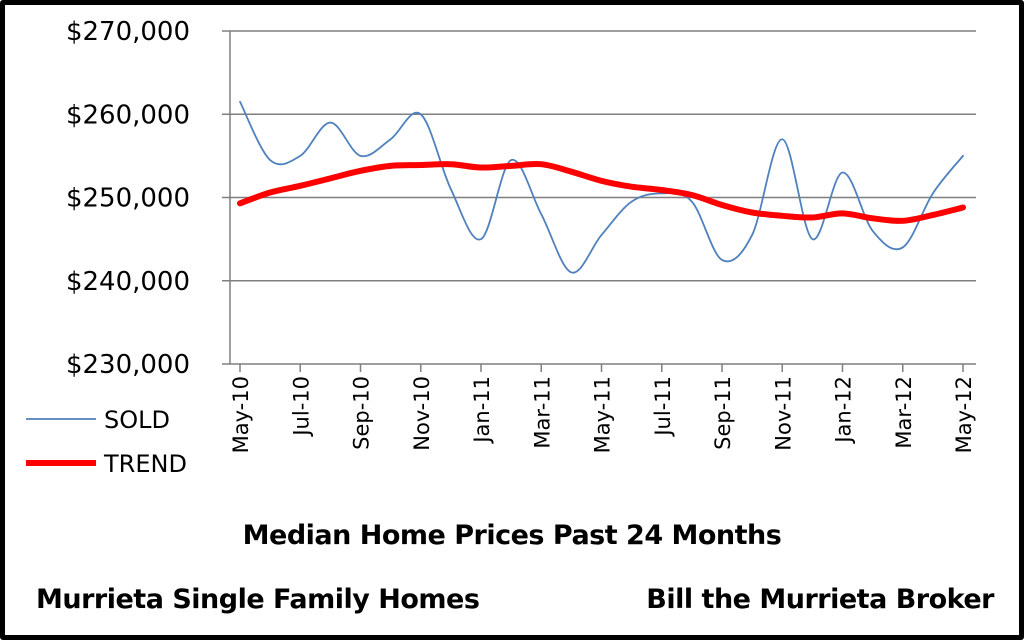 This screenshot has width=1024, height=640. I want to click on x-tick-label: Nov-11, so click(783, 413).